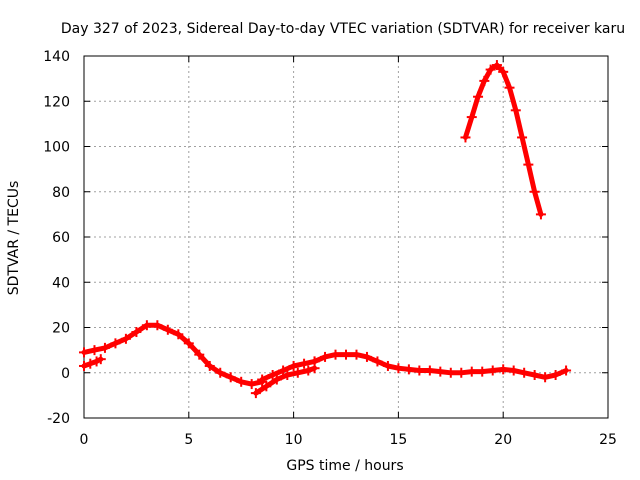 The image size is (640, 480). I want to click on y-tick-label: 100, so click(56, 148).